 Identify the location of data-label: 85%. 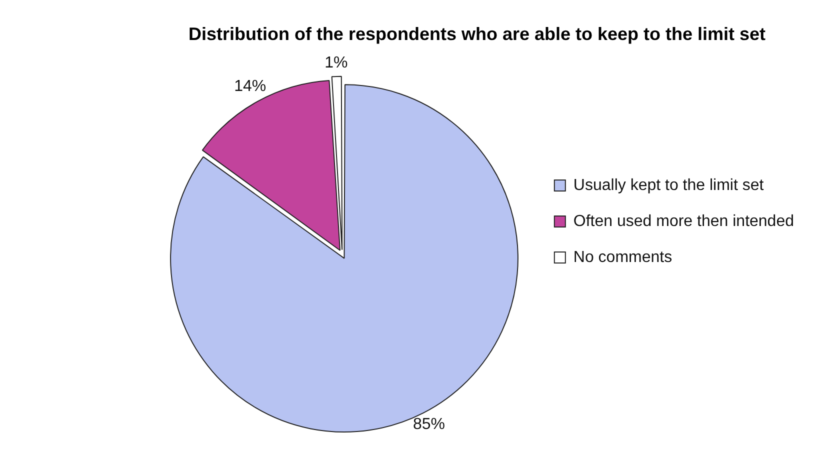
(429, 425).